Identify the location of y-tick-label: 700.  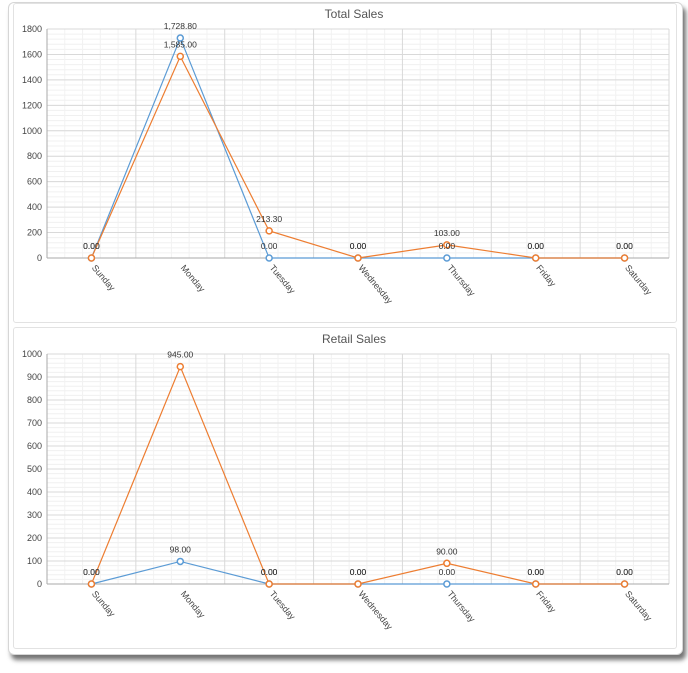
(34, 423).